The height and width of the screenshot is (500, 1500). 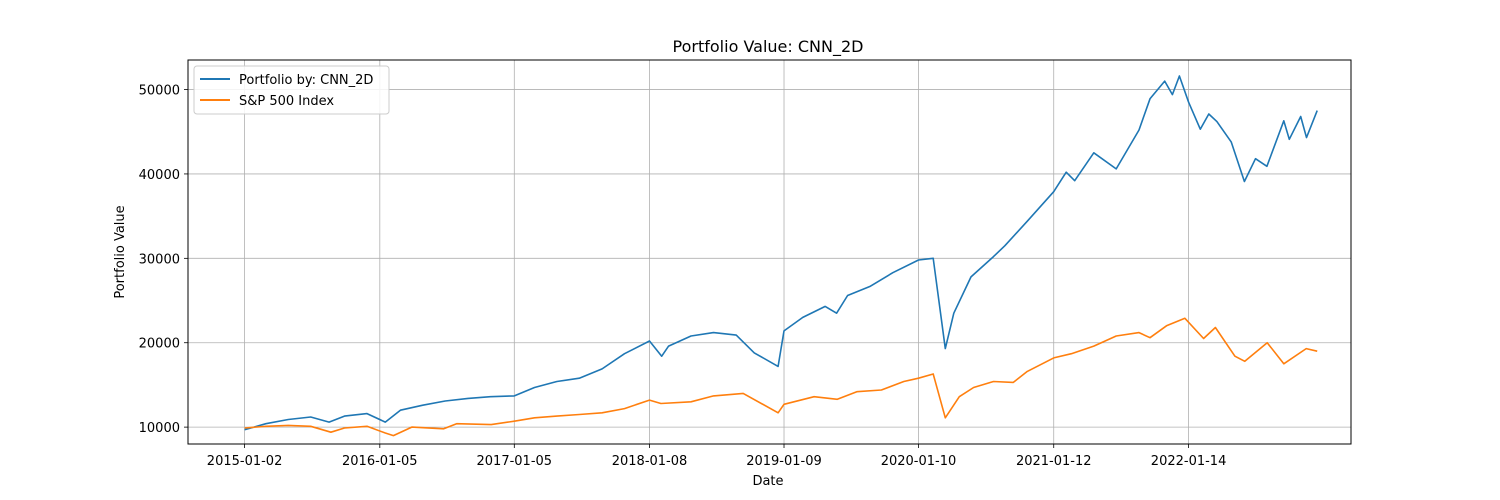 I want to click on x-tick-label: 2021-01-12, so click(x=1054, y=461).